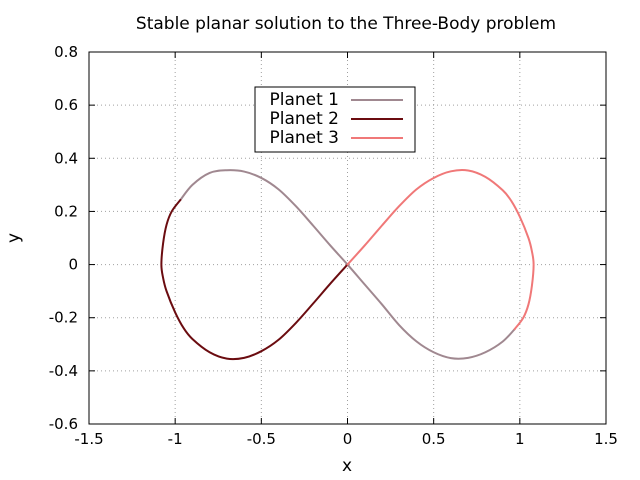 This screenshot has width=640, height=480. I want to click on x-tick-label: 1, so click(520, 439).